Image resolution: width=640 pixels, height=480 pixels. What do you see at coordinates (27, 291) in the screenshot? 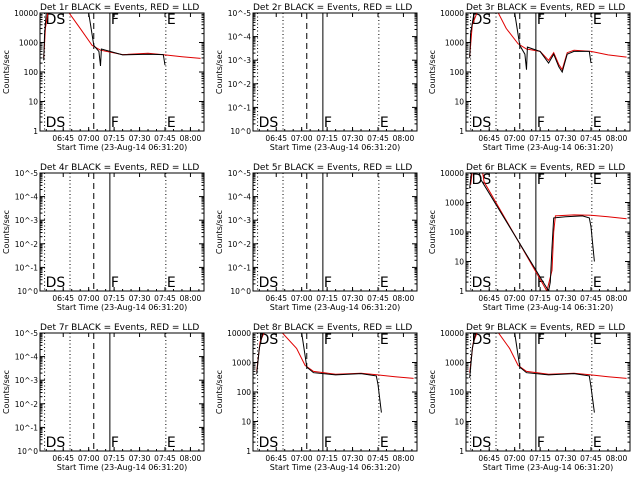
I see `y-tick-label: 10^0` at bounding box center [27, 291].